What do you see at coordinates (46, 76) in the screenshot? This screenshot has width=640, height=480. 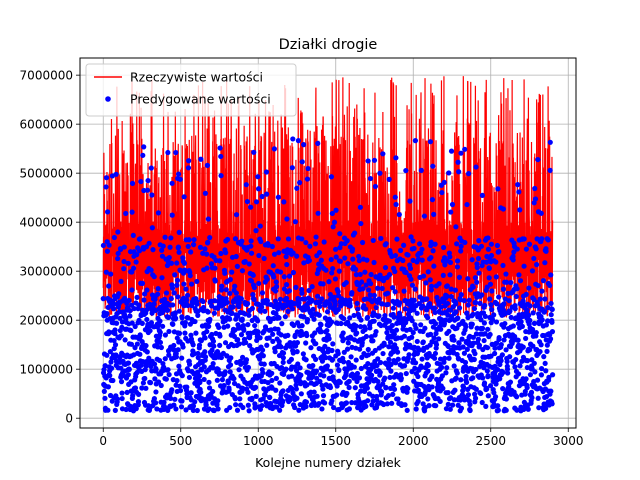 I see `y-tick-label: 7000000` at bounding box center [46, 76].